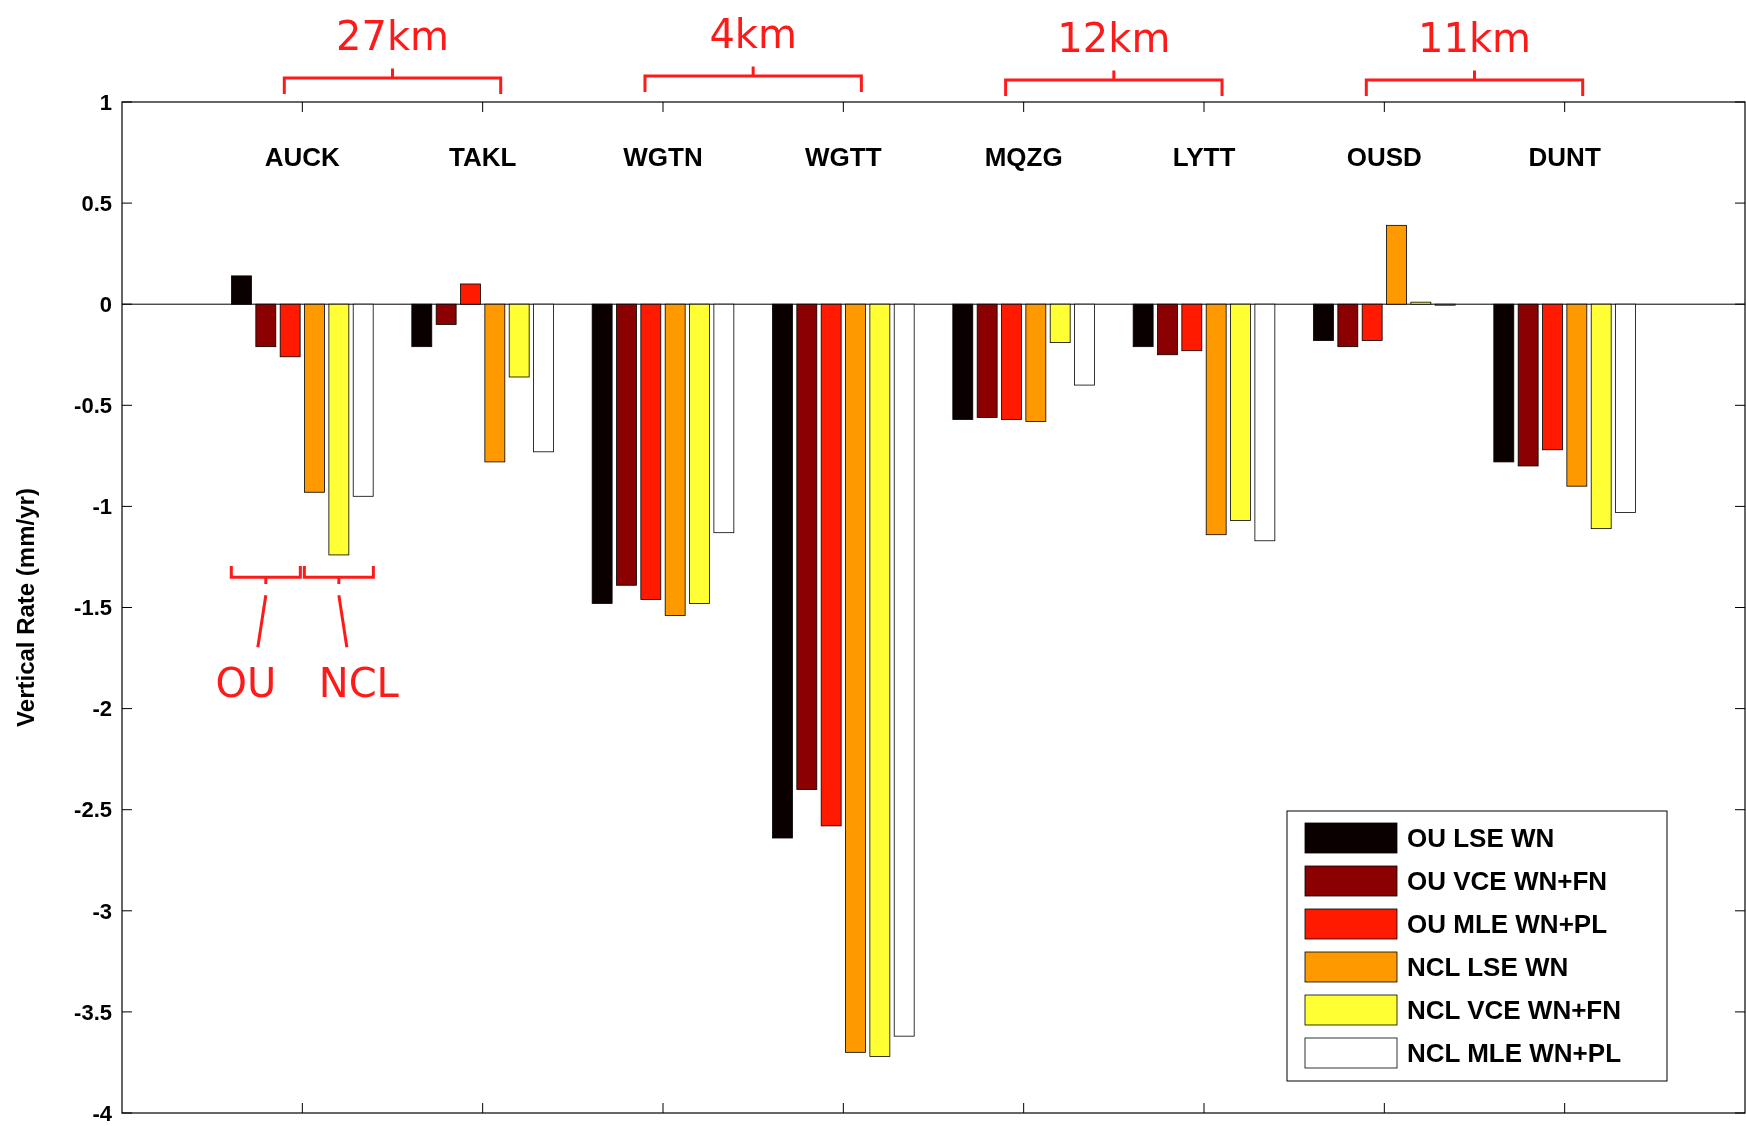 The width and height of the screenshot is (1746, 1126). What do you see at coordinates (1564, 157) in the screenshot?
I see `x-tick-label: DUNT` at bounding box center [1564, 157].